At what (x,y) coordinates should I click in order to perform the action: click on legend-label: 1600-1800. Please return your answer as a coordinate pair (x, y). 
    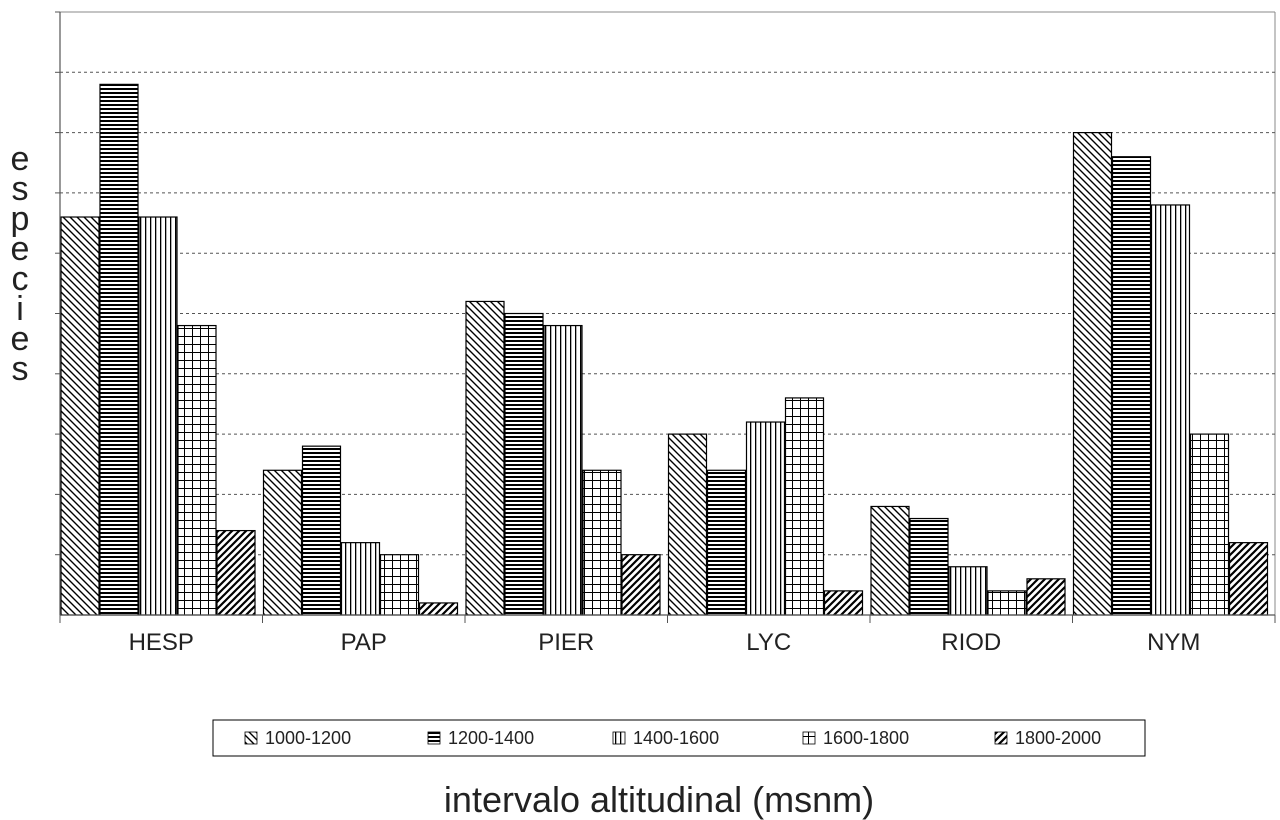
    Looking at the image, I should click on (866, 738).